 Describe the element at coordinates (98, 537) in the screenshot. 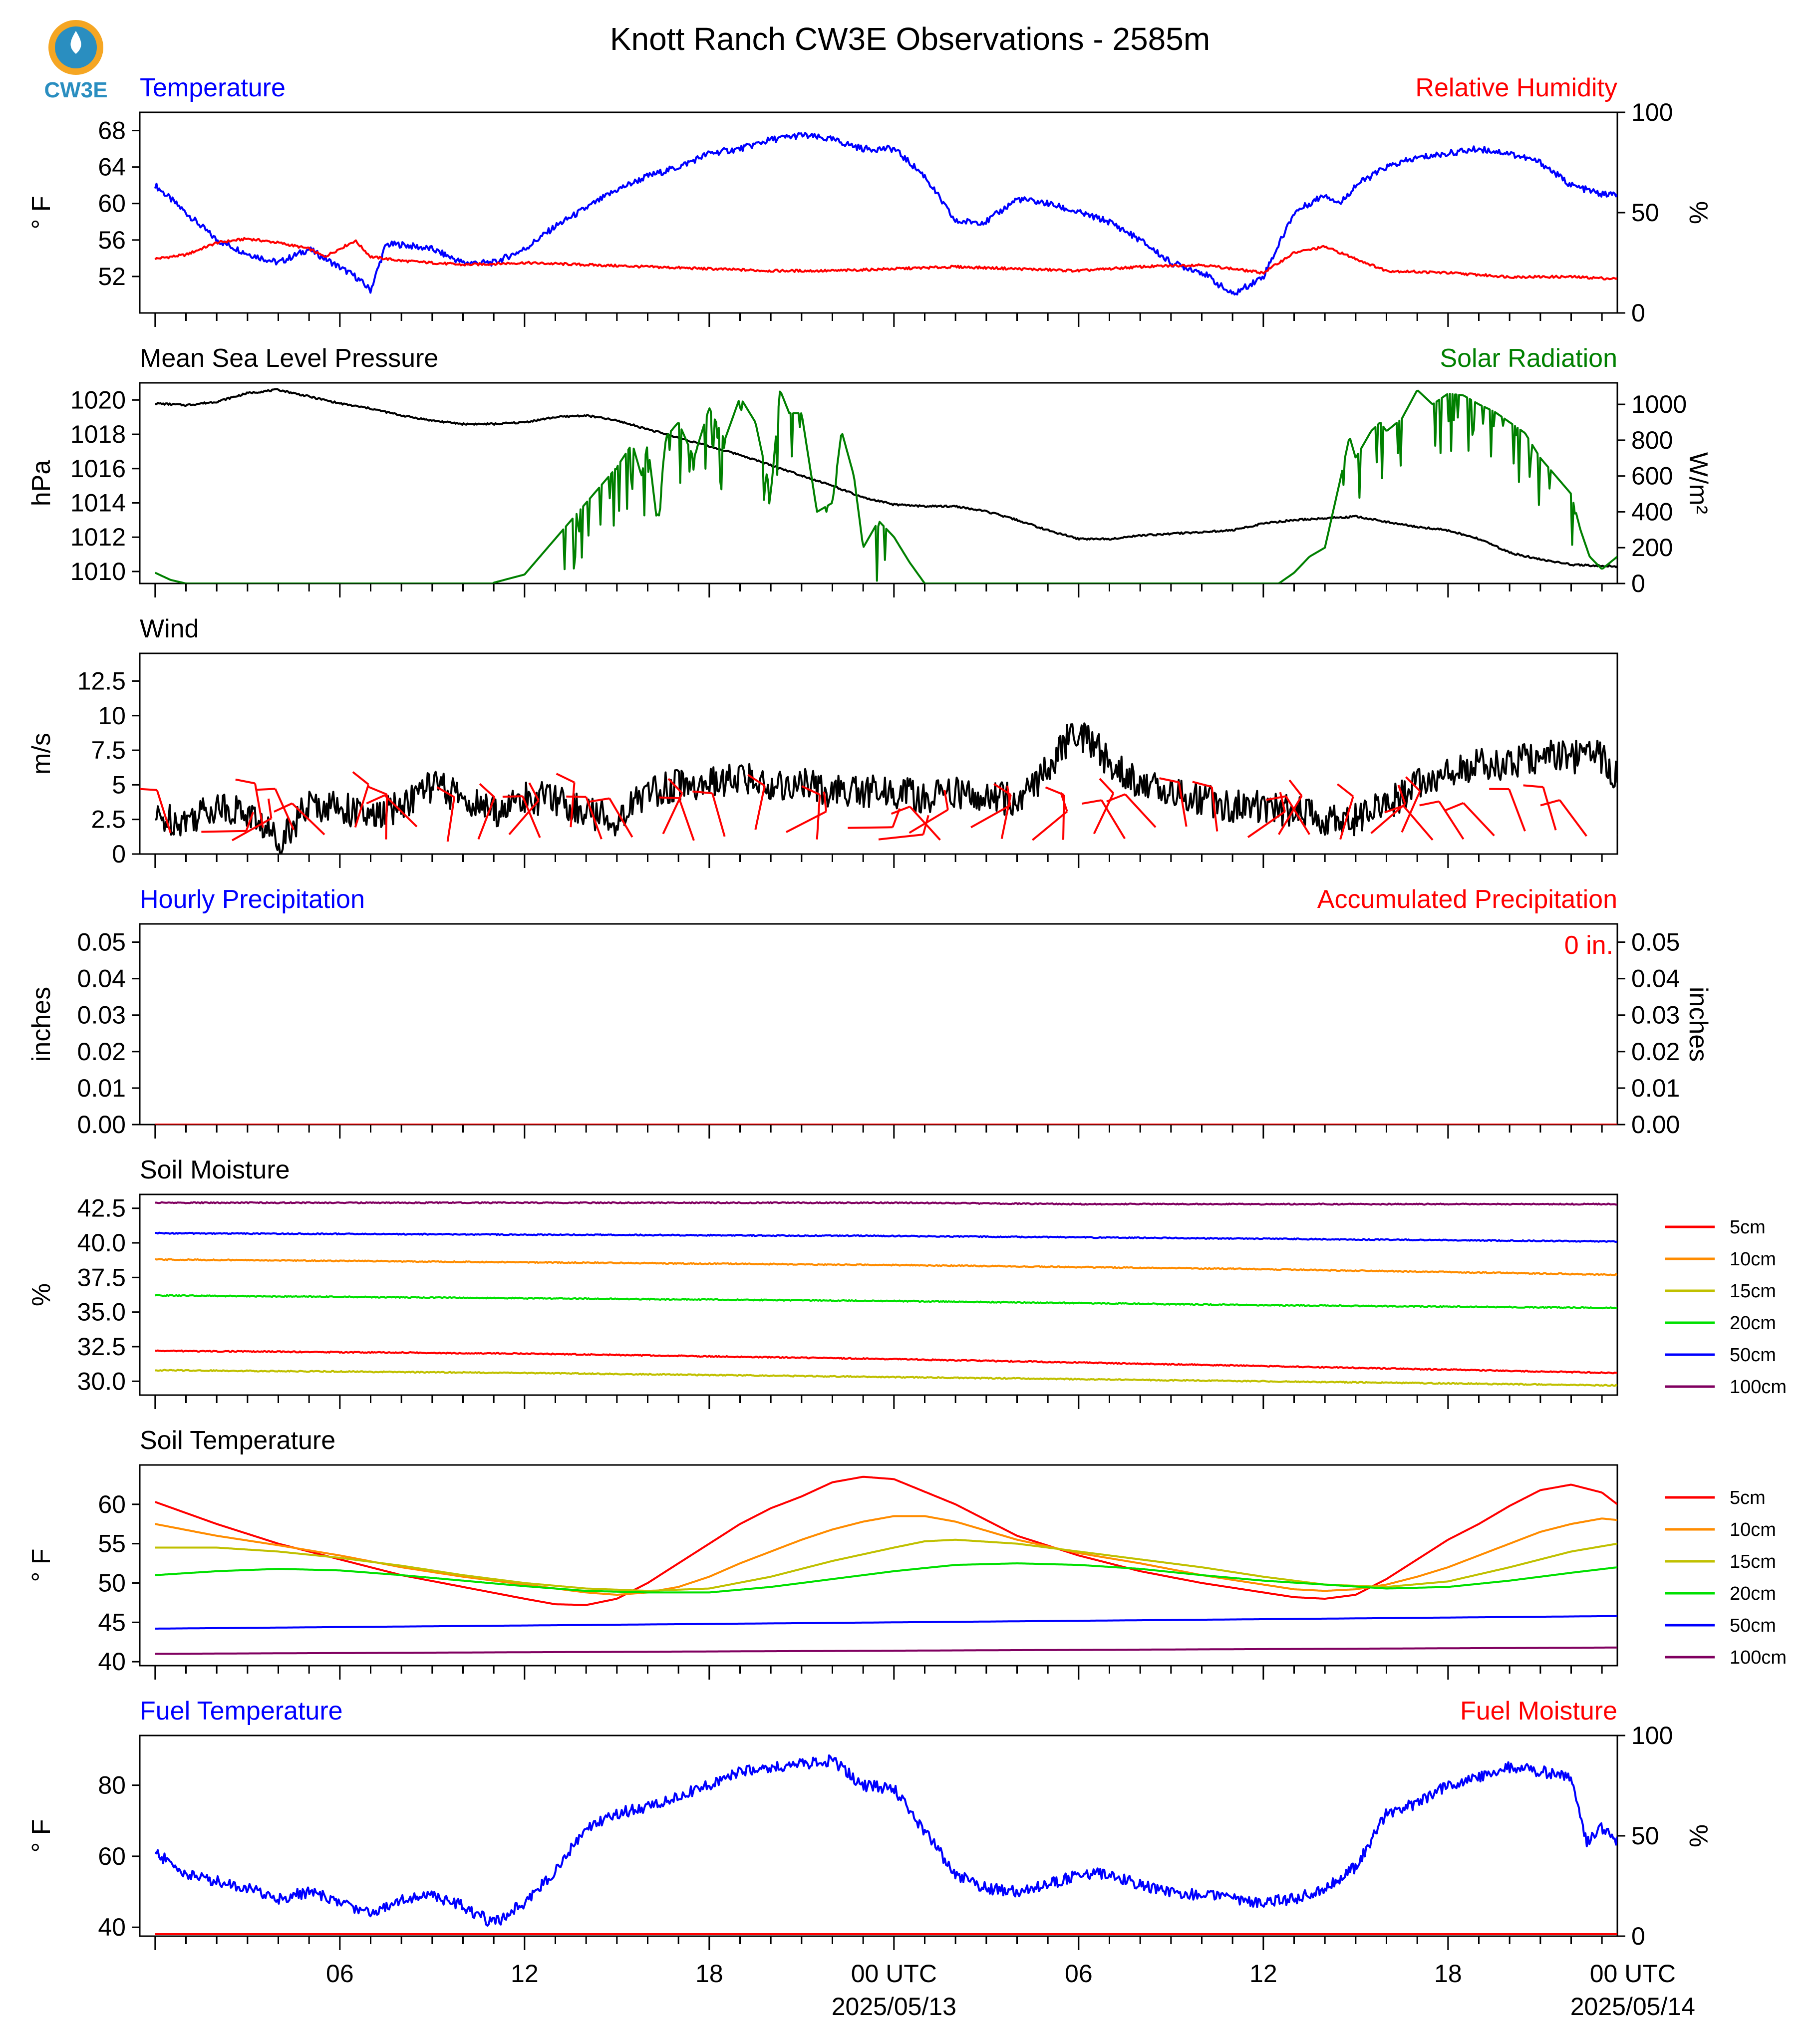

I see `y-tick-label: 1012` at that location.